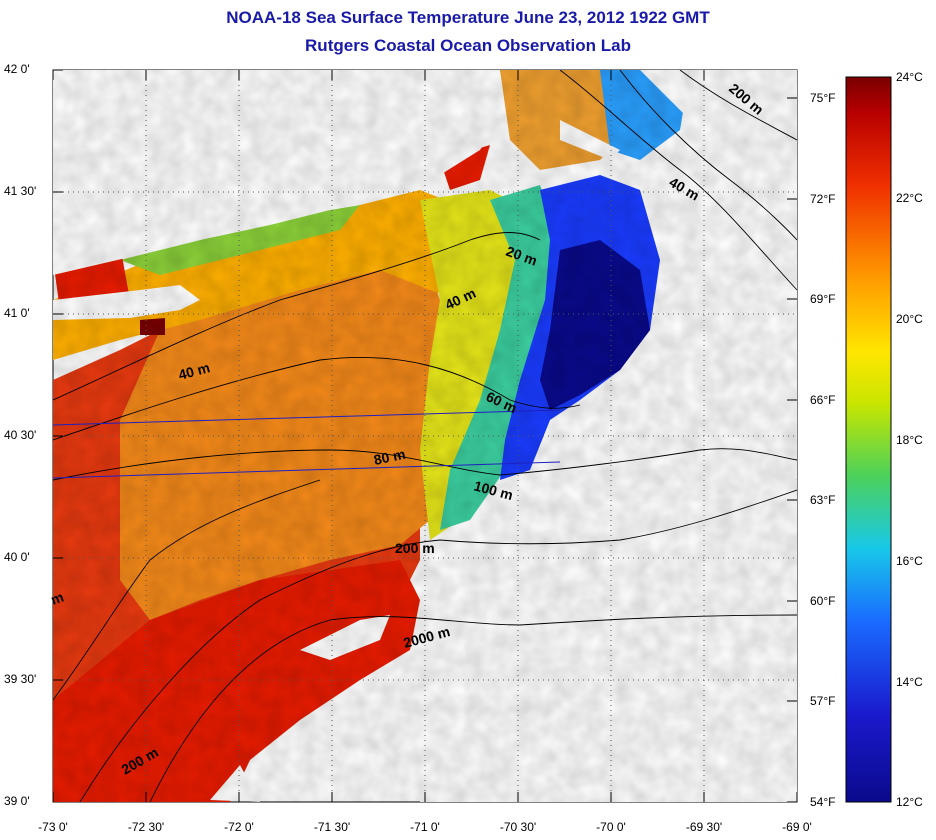  I want to click on contour-label-80m: 80 m, so click(389, 457).